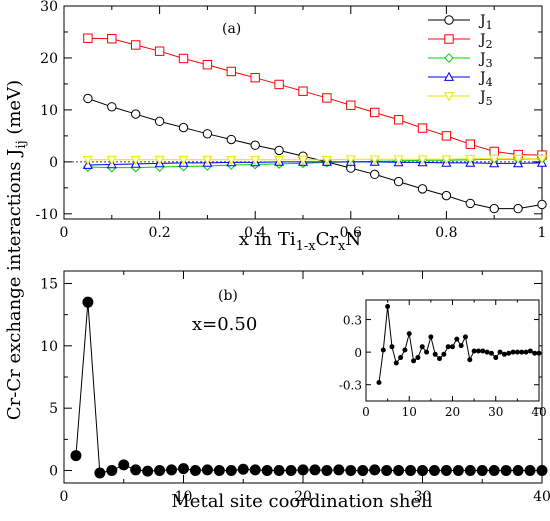 Image resolution: width=550 pixels, height=521 pixels. Describe the element at coordinates (306, 246) in the screenshot. I see `x-label-part-2: 1-x` at that location.